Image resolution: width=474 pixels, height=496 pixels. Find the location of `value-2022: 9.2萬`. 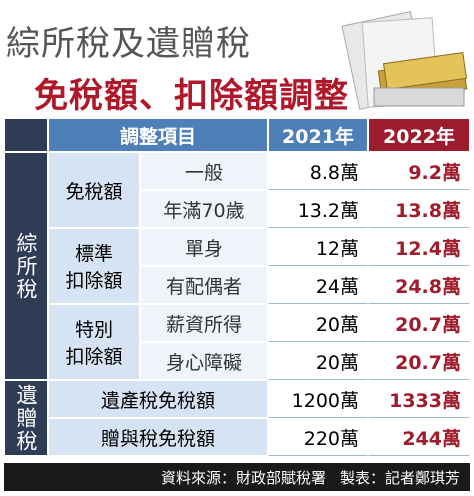

value-2022: 9.2萬 is located at coordinates (419, 171).